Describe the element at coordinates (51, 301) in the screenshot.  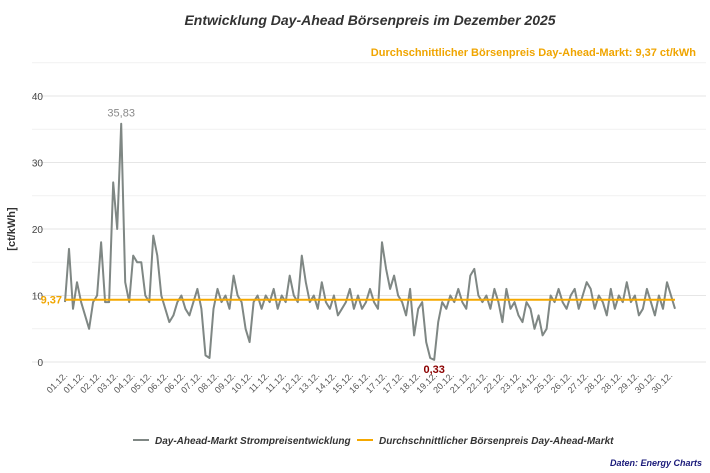
I see `mean-label: 9,37` at that location.